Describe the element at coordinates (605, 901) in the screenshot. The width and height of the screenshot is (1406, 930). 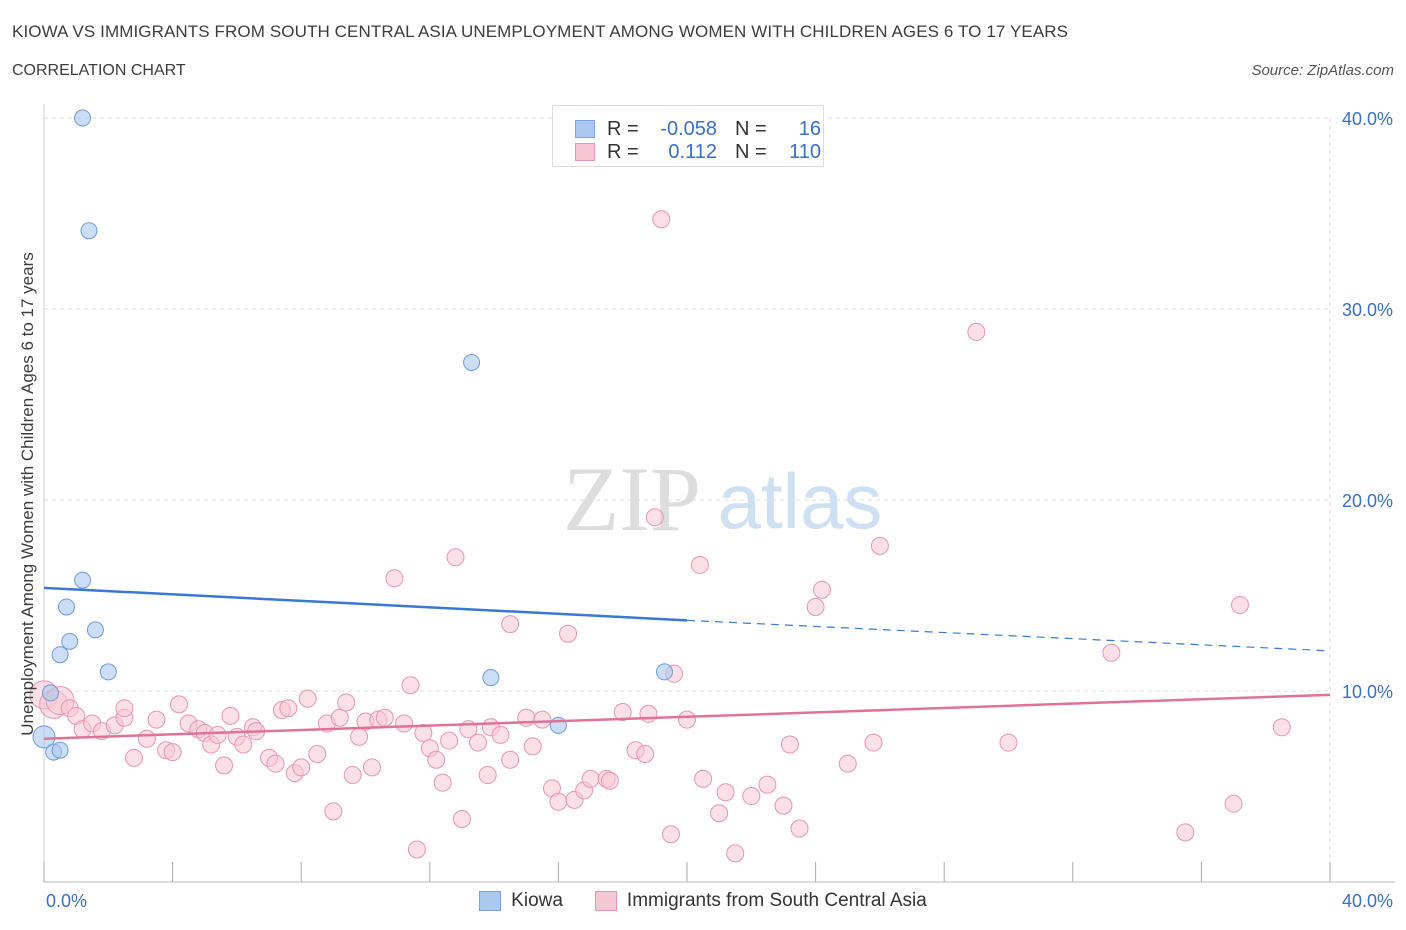
I see `immigrants-legend-swatch` at that location.